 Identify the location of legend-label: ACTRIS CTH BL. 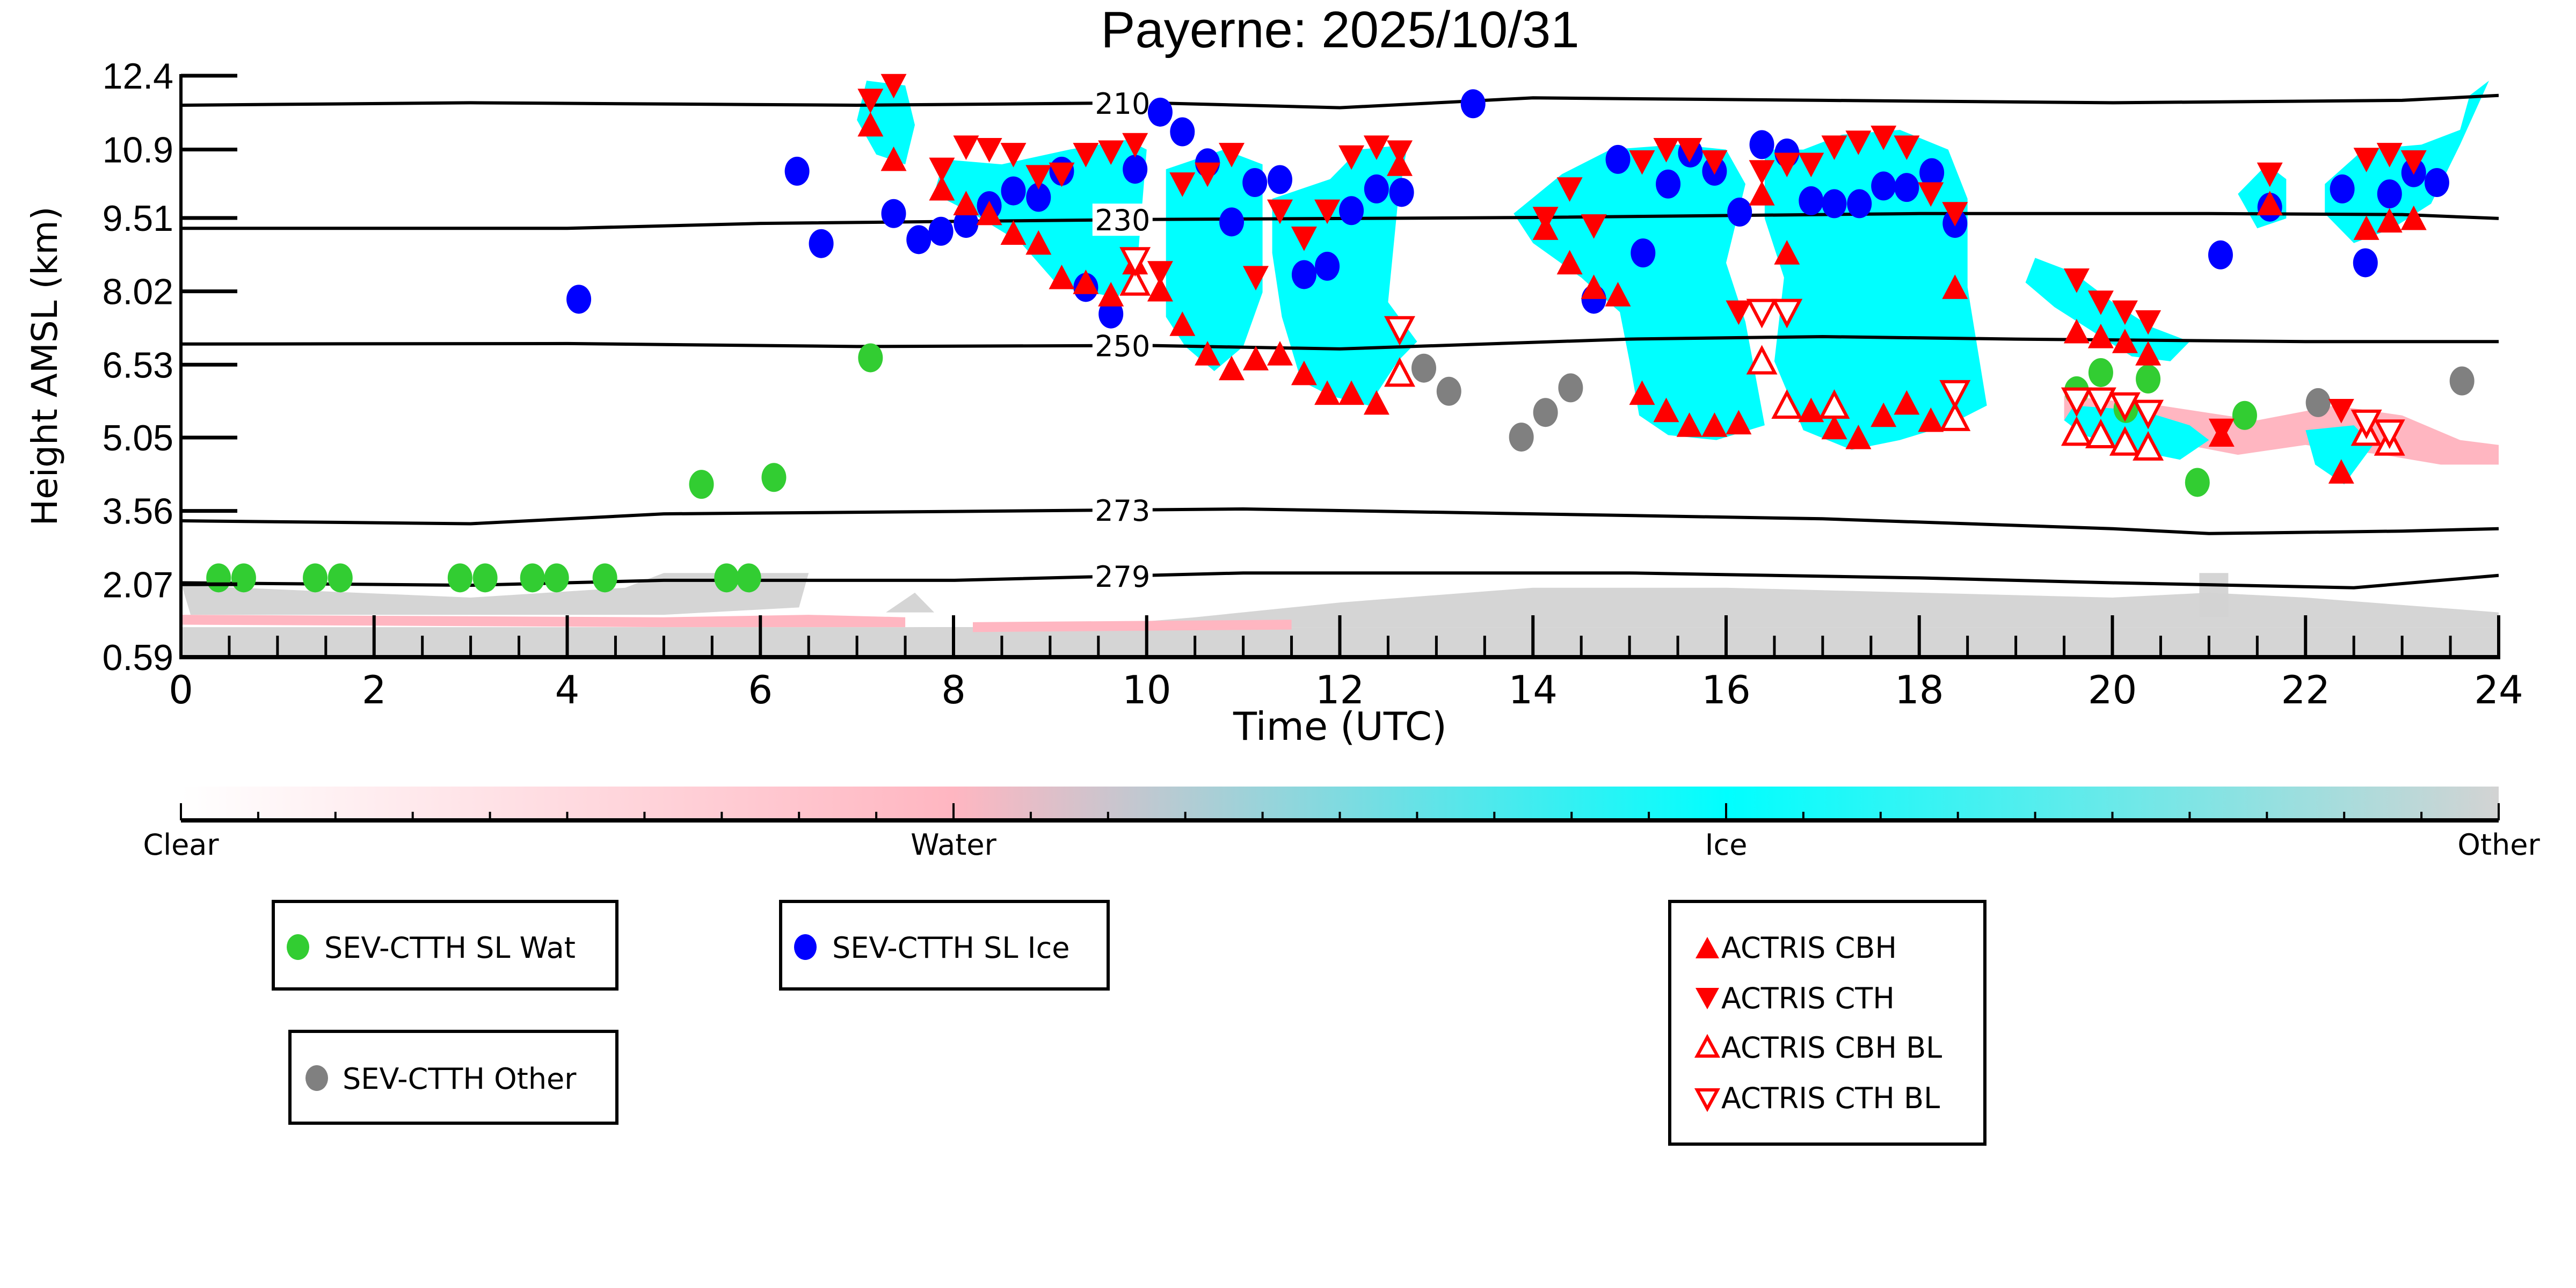
(1830, 1098).